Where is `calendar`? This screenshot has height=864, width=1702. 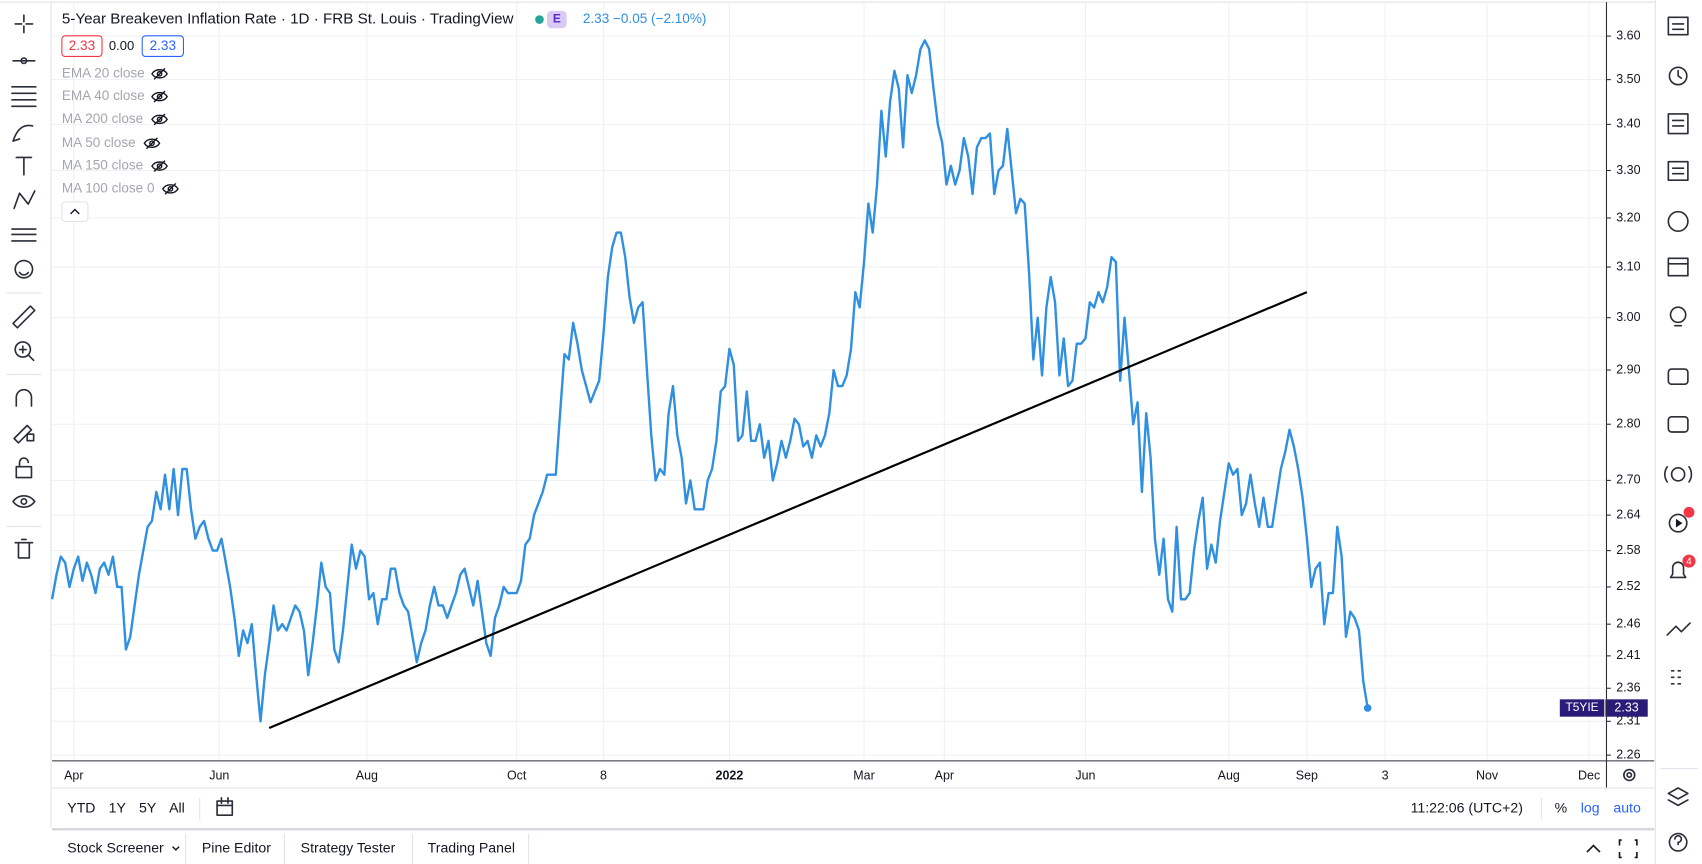
calendar is located at coordinates (1678, 267).